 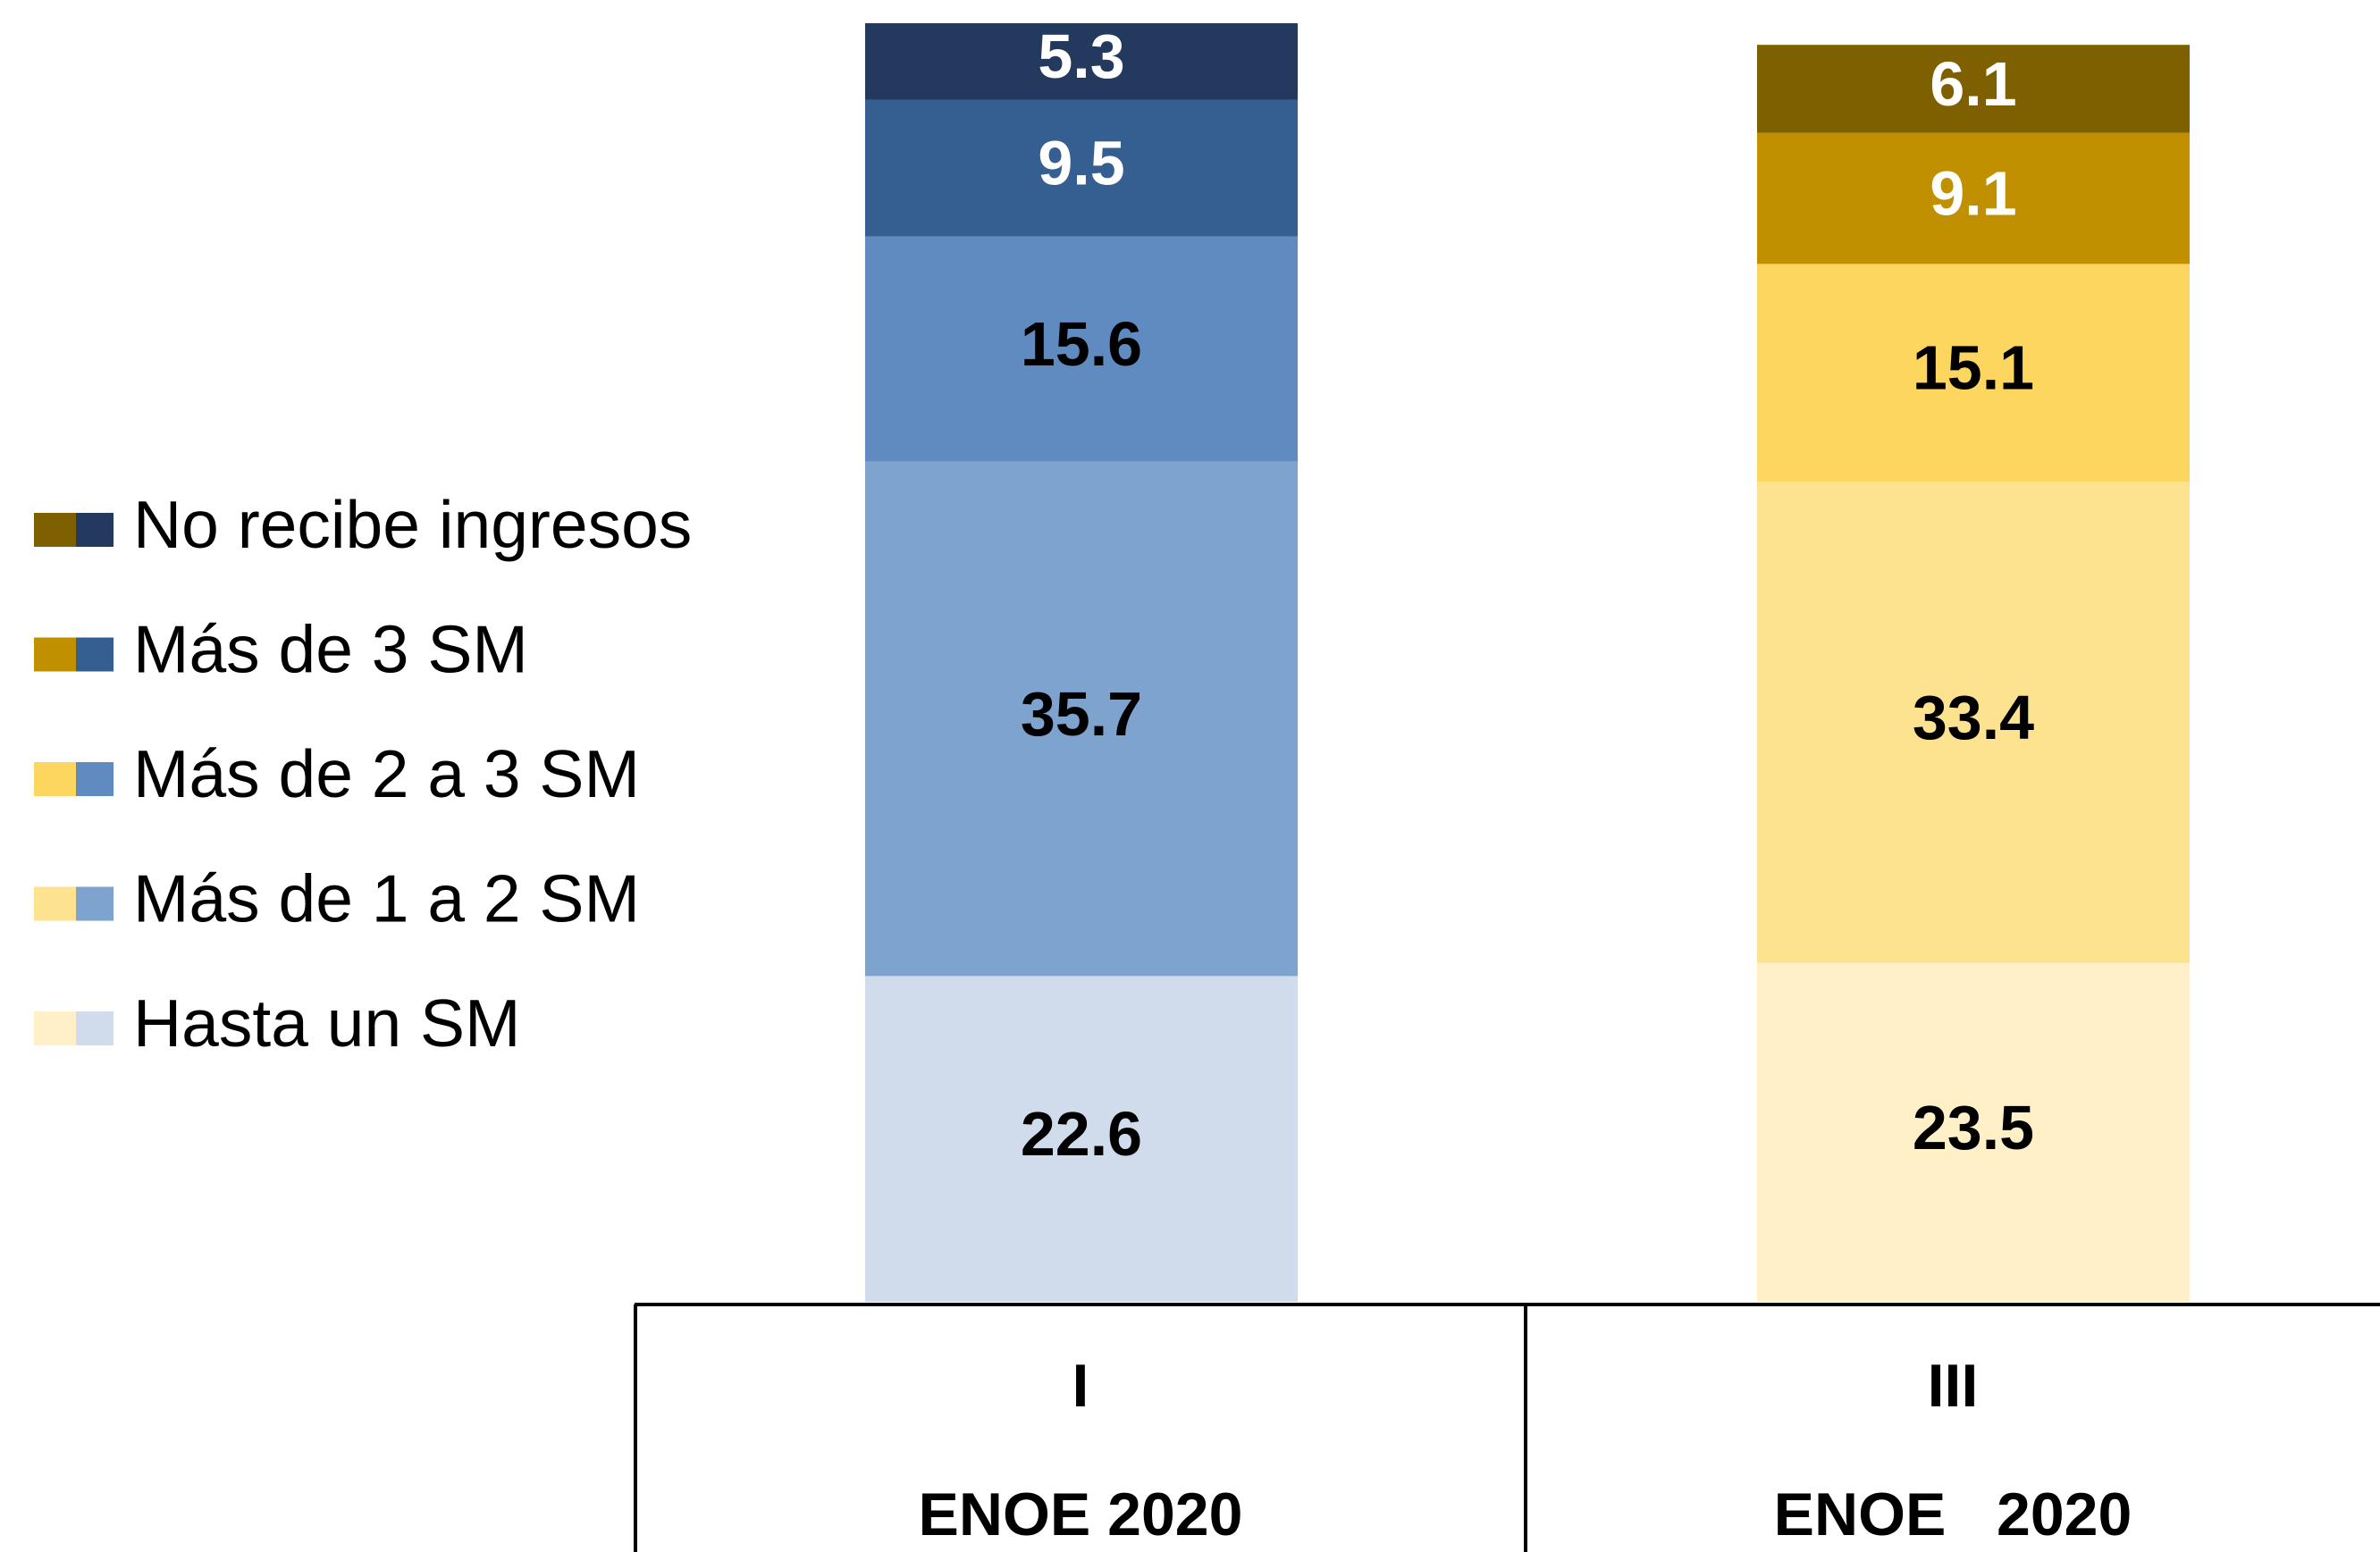 I want to click on x-tick-label: I, so click(x=1080, y=1386).